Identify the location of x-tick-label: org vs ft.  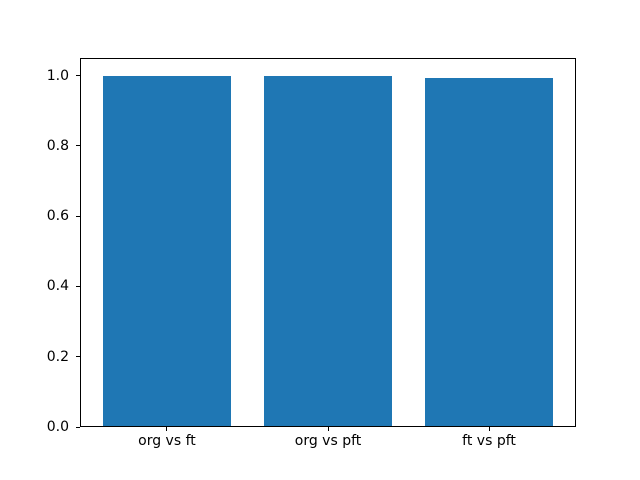
(167, 441).